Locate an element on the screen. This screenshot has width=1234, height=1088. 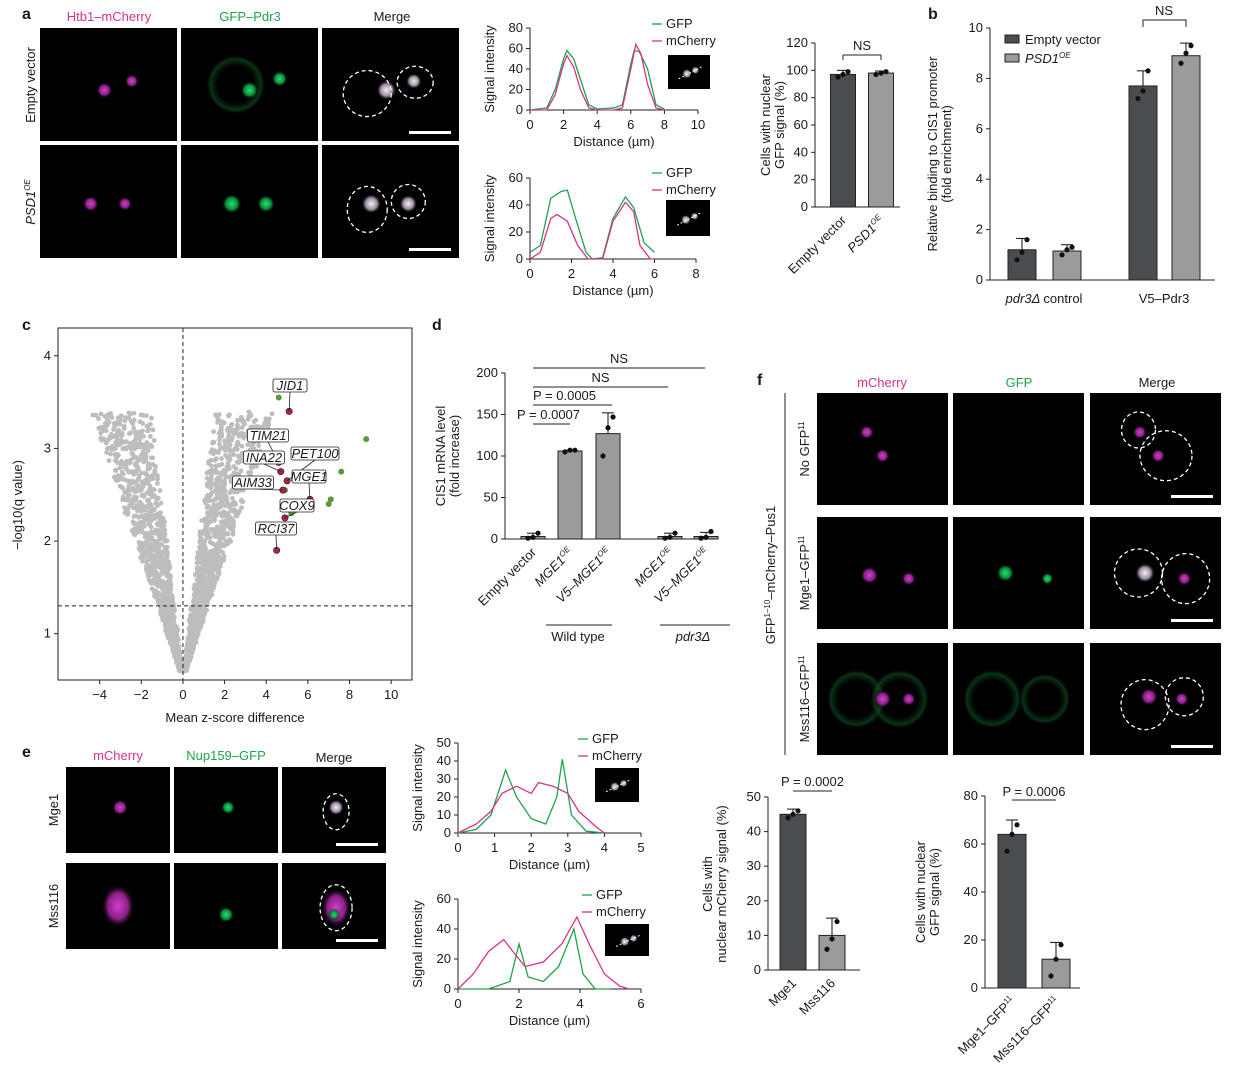
series-line-mcherry is located at coordinates (597, 76).